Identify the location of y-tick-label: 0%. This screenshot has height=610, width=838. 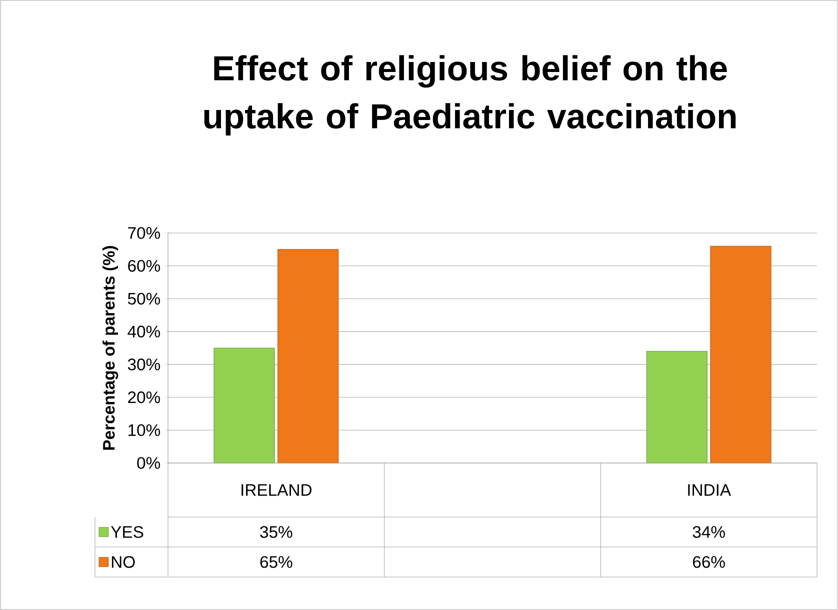
(148, 463).